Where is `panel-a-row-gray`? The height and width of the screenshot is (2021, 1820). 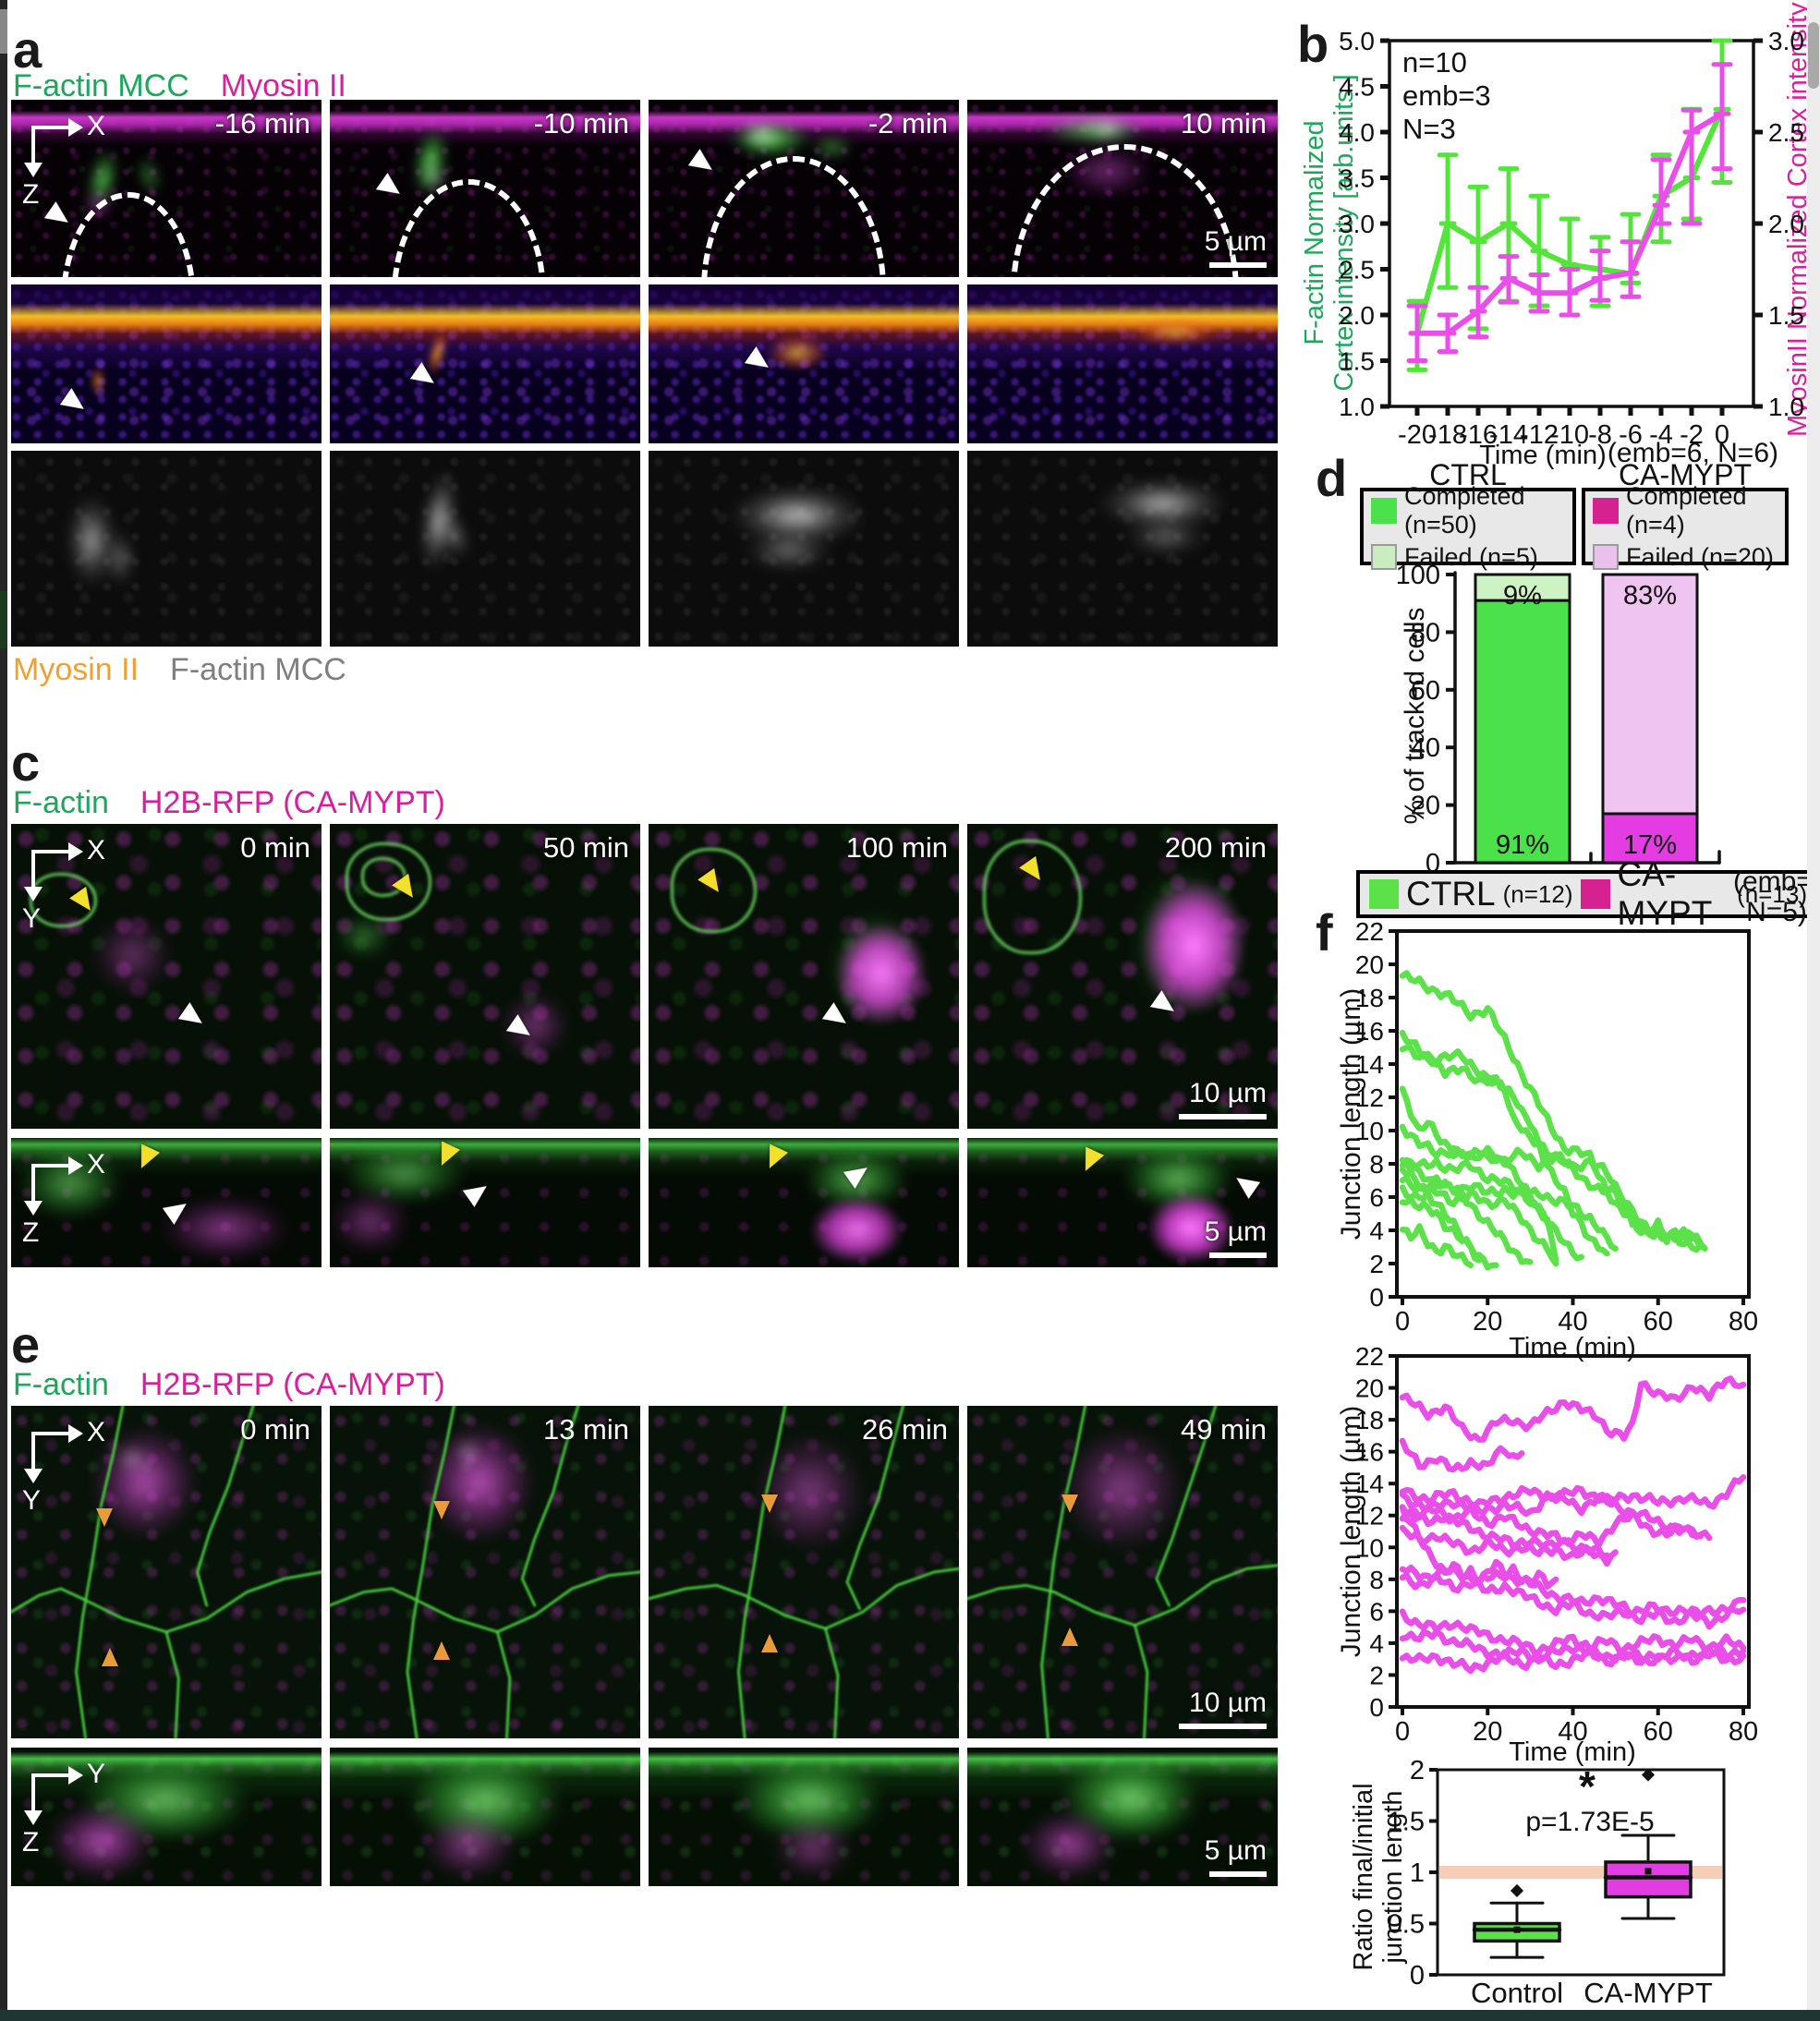 panel-a-row-gray is located at coordinates (644, 549).